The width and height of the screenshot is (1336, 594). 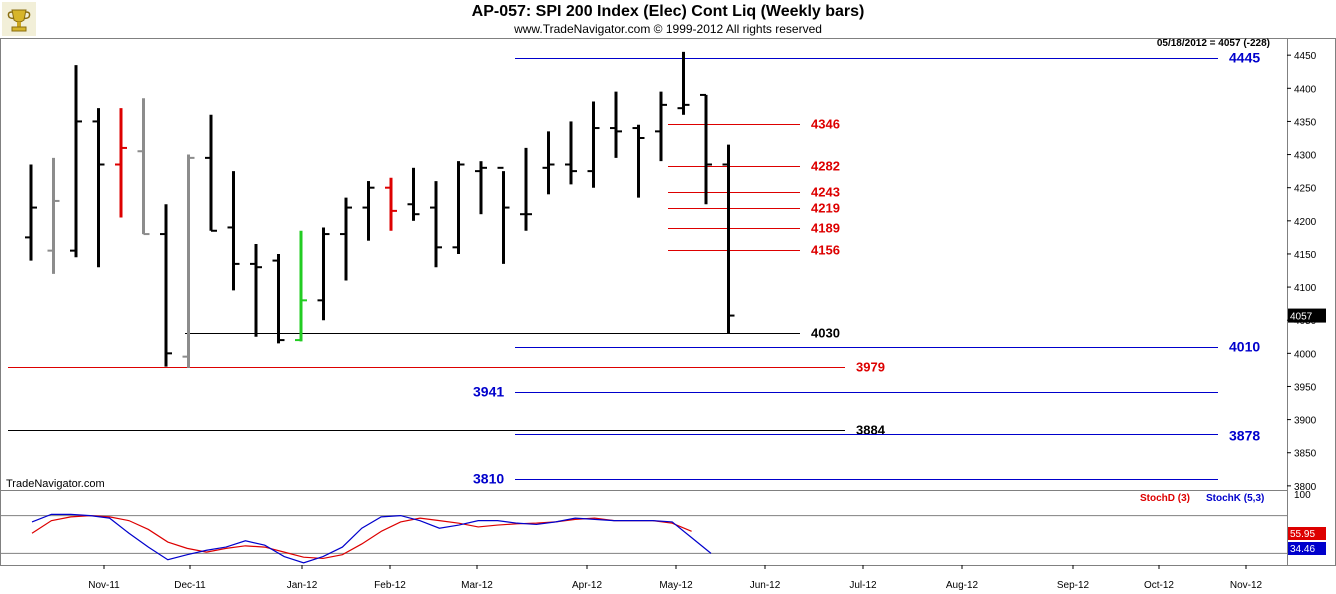 I want to click on x-tick-label: Jul-12, so click(x=863, y=585).